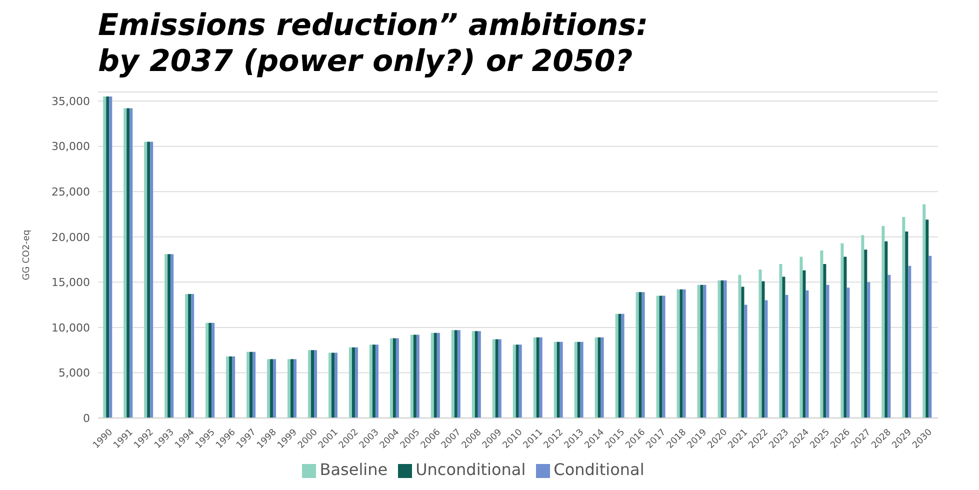 Image resolution: width=979 pixels, height=490 pixels. I want to click on y-tick-label: 20,000, so click(71, 237).